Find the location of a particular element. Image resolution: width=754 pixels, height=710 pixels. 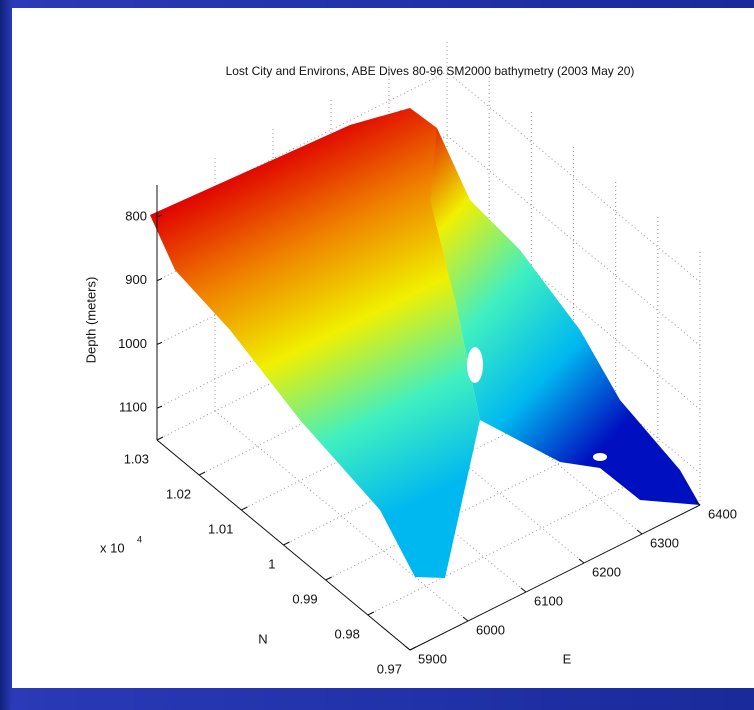

y-tick-label: 0.97 is located at coordinates (389, 668).